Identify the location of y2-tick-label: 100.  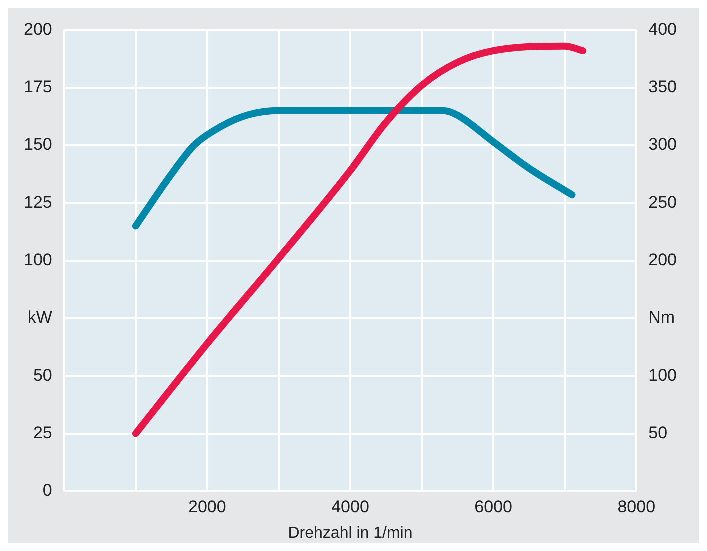
(663, 375).